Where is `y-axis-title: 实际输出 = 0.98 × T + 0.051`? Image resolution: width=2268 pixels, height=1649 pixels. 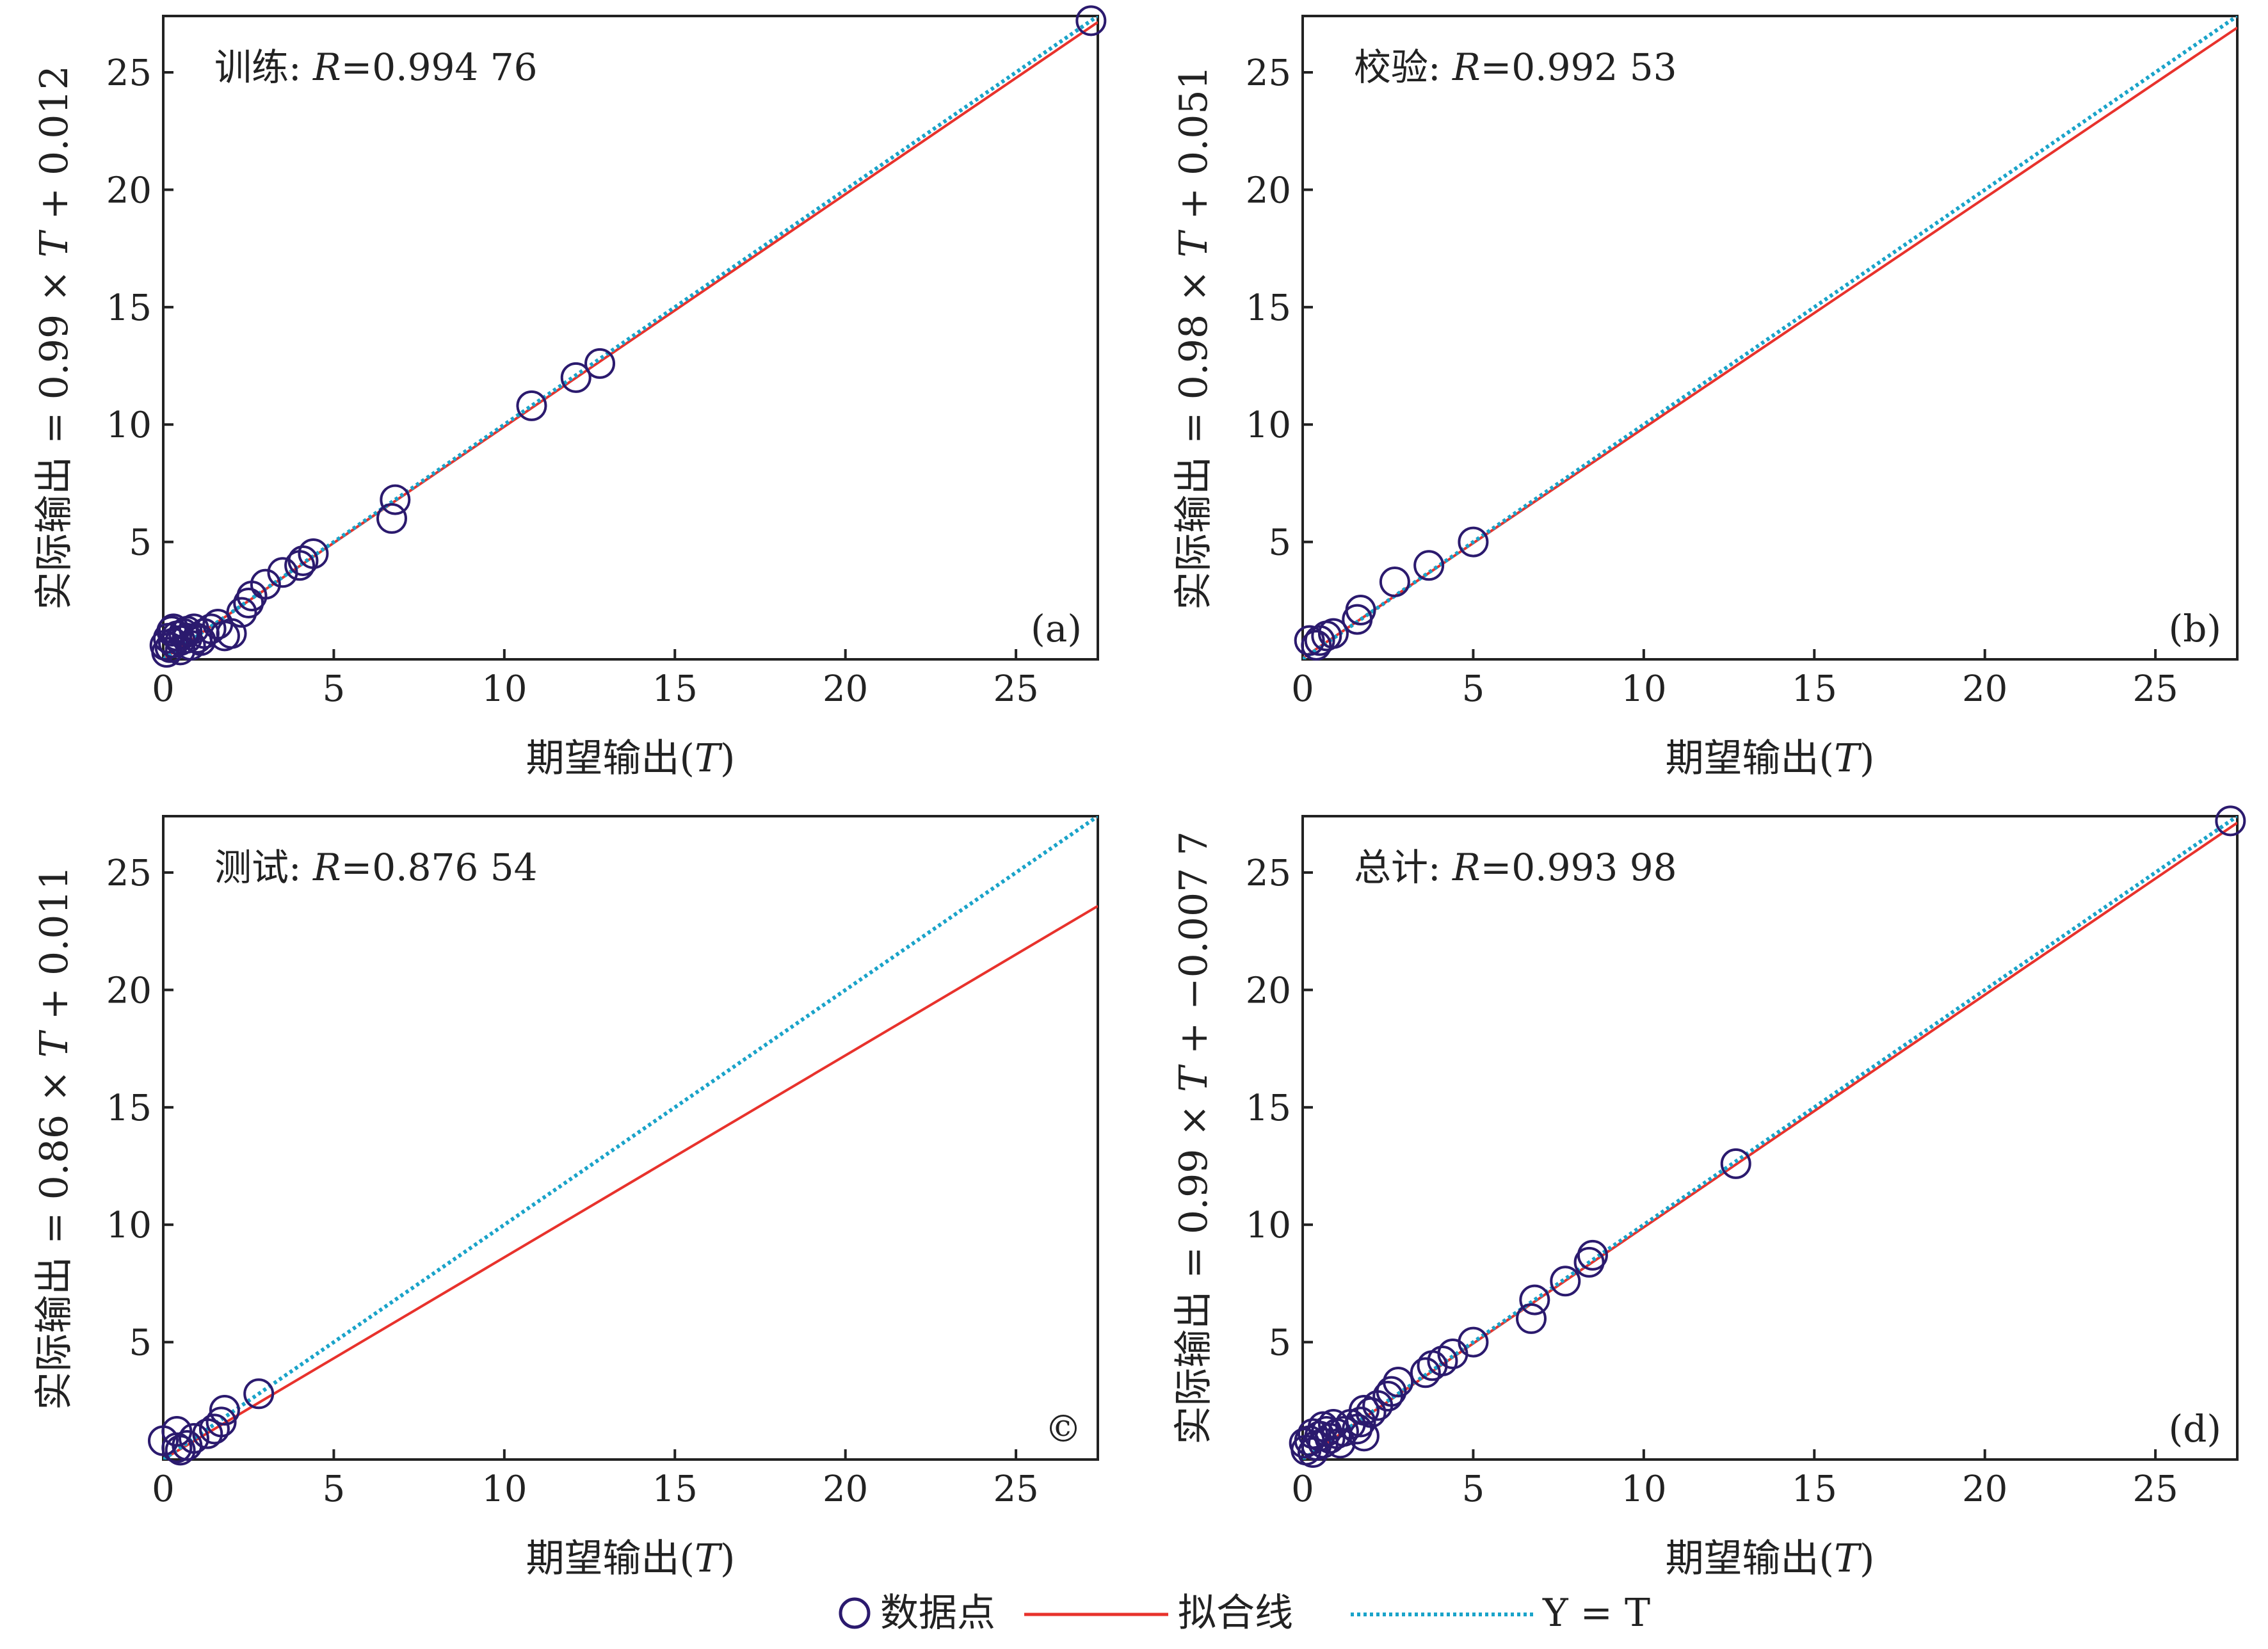
y-axis-title: 实际输出 = 0.98 × T + 0.051 is located at coordinates (1193, 337).